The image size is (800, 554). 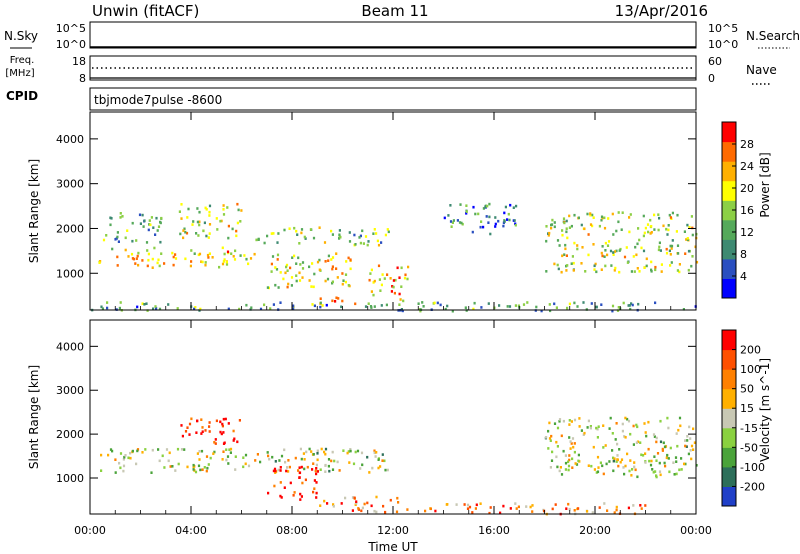 What do you see at coordinates (70, 184) in the screenshot?
I see `power-ytick-label: 3000` at bounding box center [70, 184].